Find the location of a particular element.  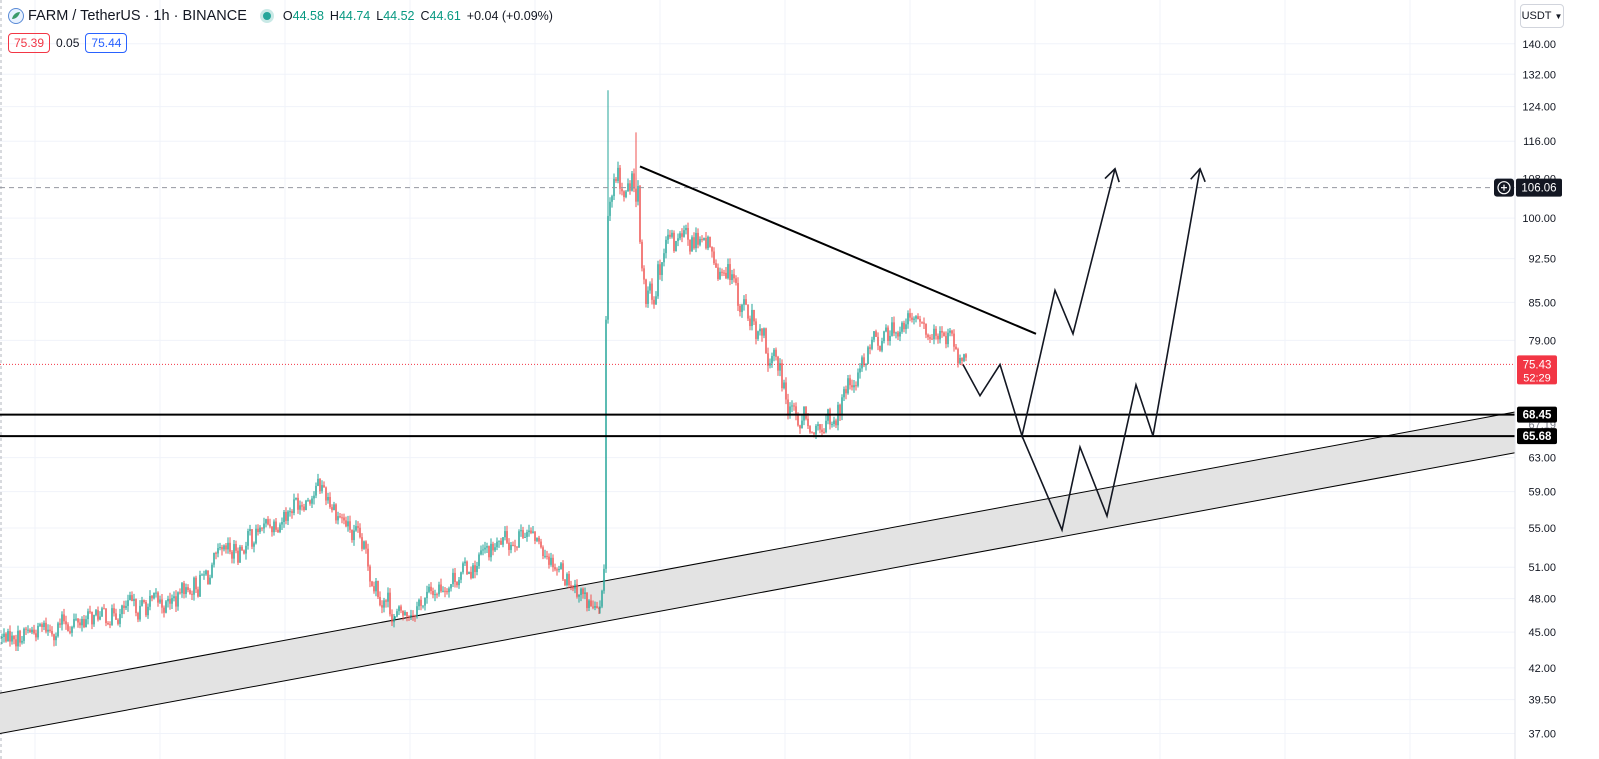

y-tick-label: 42.00 is located at coordinates (1542, 669).